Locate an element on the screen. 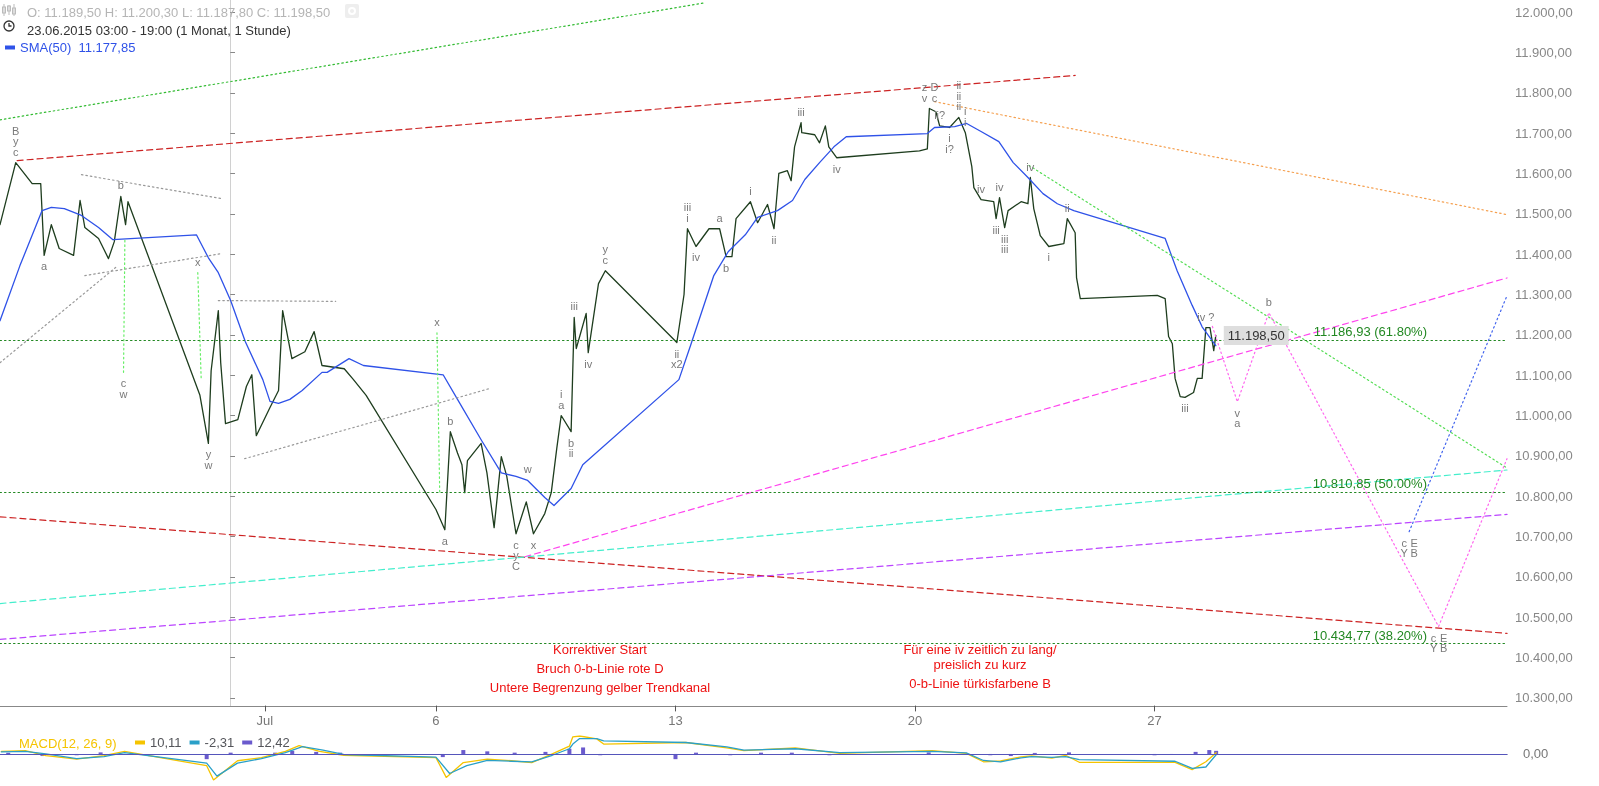  x-tick-label: 13 is located at coordinates (675, 720).